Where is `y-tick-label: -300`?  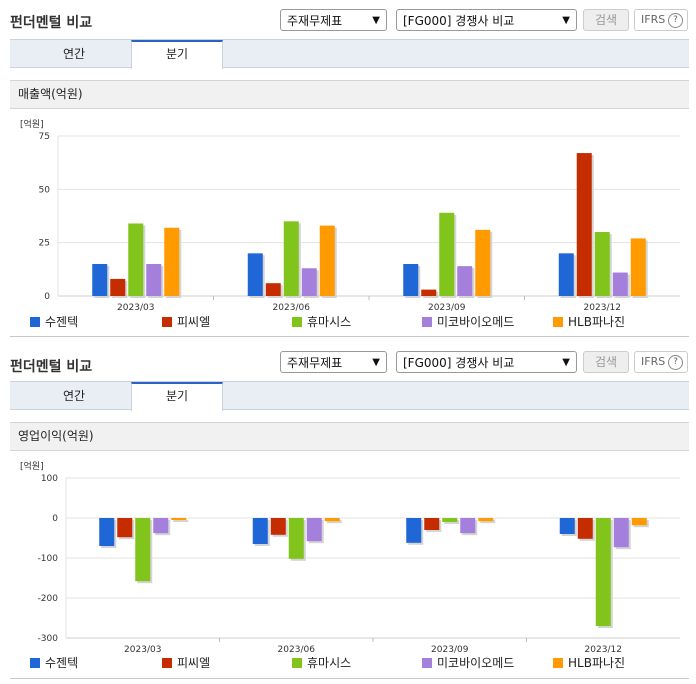
y-tick-label: -300 is located at coordinates (48, 639).